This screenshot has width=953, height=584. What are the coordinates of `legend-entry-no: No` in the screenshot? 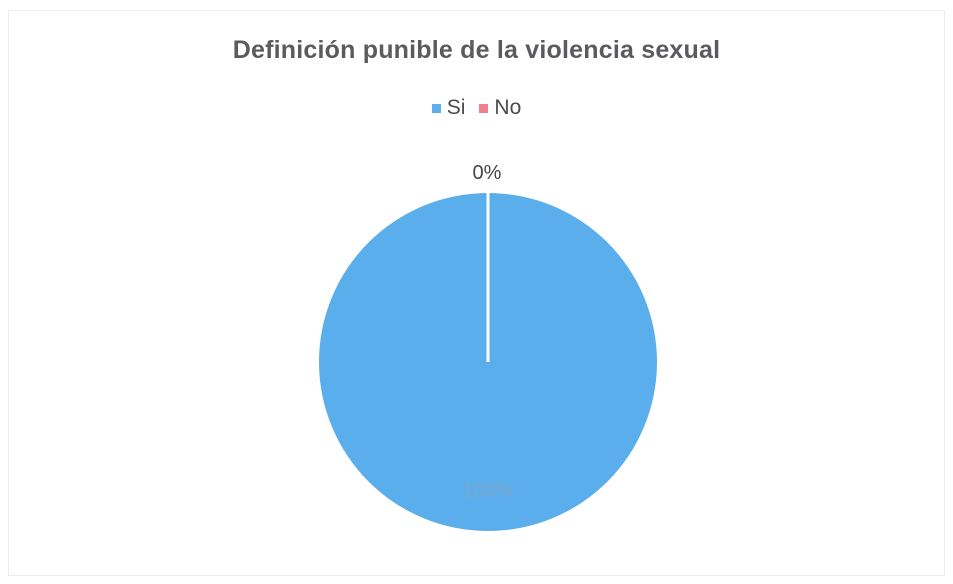 It's located at (500, 108).